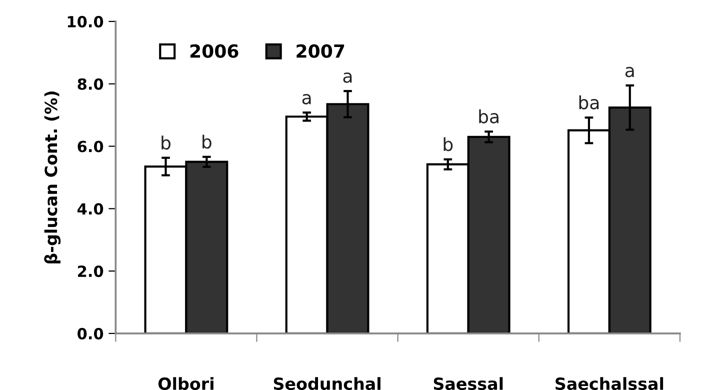 This screenshot has height=390, width=701. I want to click on y-tick-label: 0.0, so click(91, 334).